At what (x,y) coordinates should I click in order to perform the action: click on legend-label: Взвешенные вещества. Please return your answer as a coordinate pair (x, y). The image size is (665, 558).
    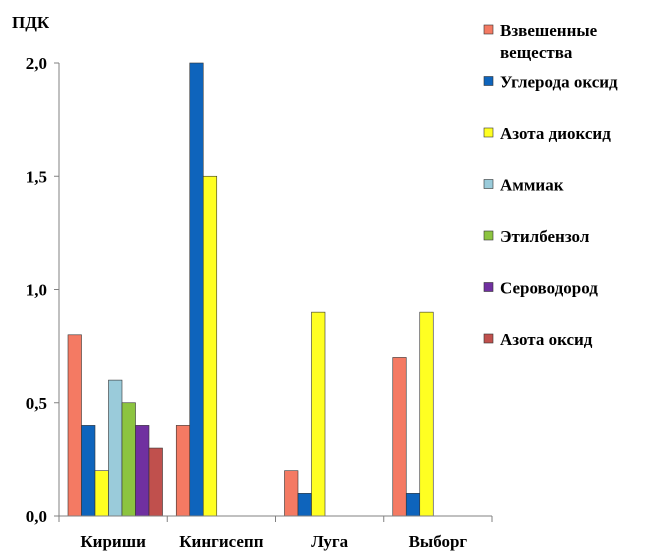
    Looking at the image, I should click on (549, 41).